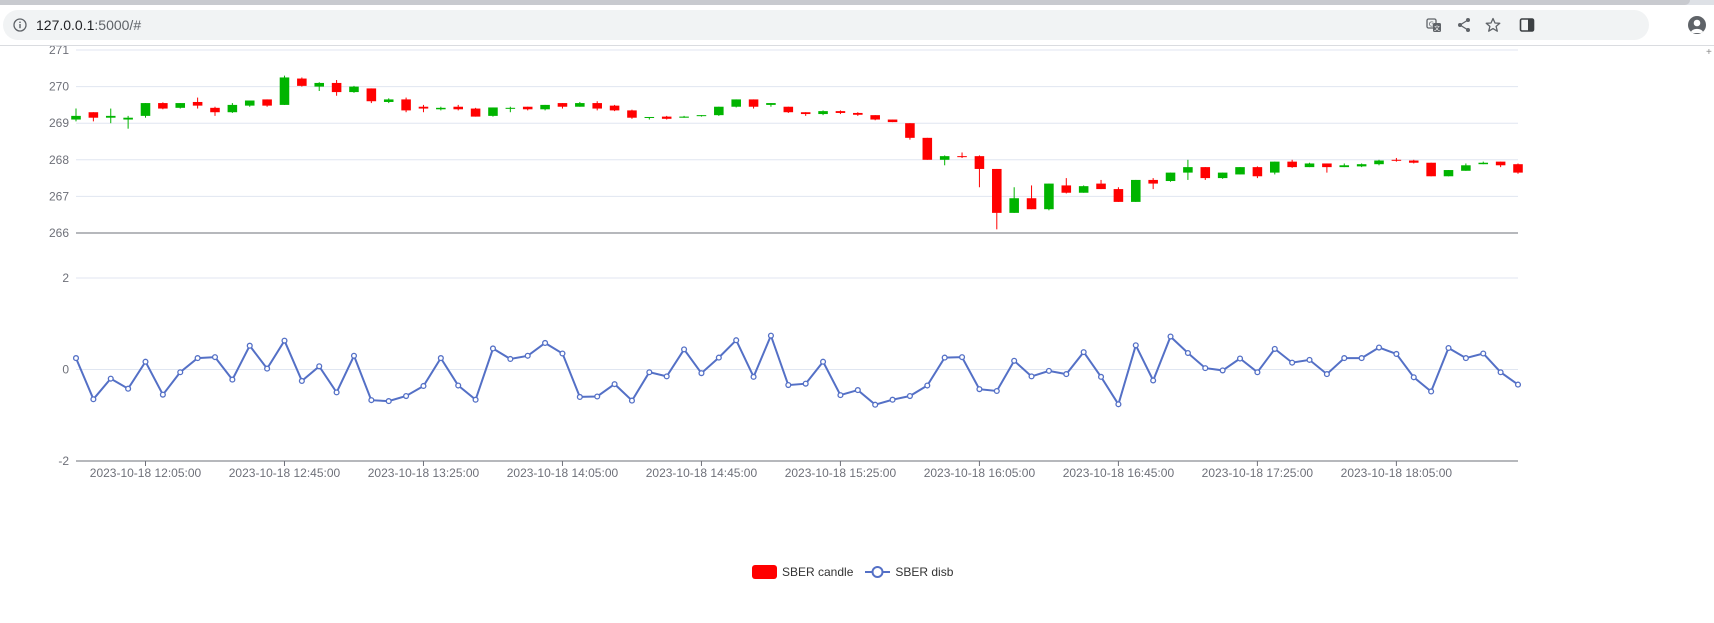 The height and width of the screenshot is (623, 1714). I want to click on x-tick-label: 2023-10-18 13:25:00, so click(424, 473).